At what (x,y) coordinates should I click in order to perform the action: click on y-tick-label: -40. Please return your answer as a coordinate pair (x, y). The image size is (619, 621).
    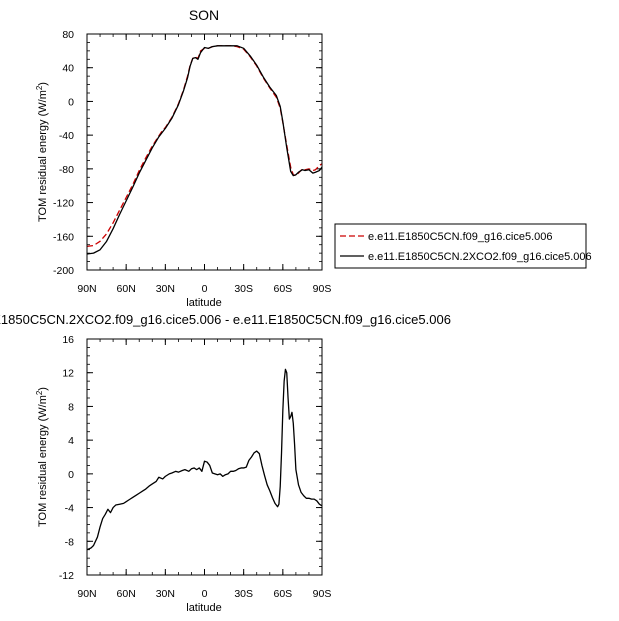
    Looking at the image, I should click on (66, 136).